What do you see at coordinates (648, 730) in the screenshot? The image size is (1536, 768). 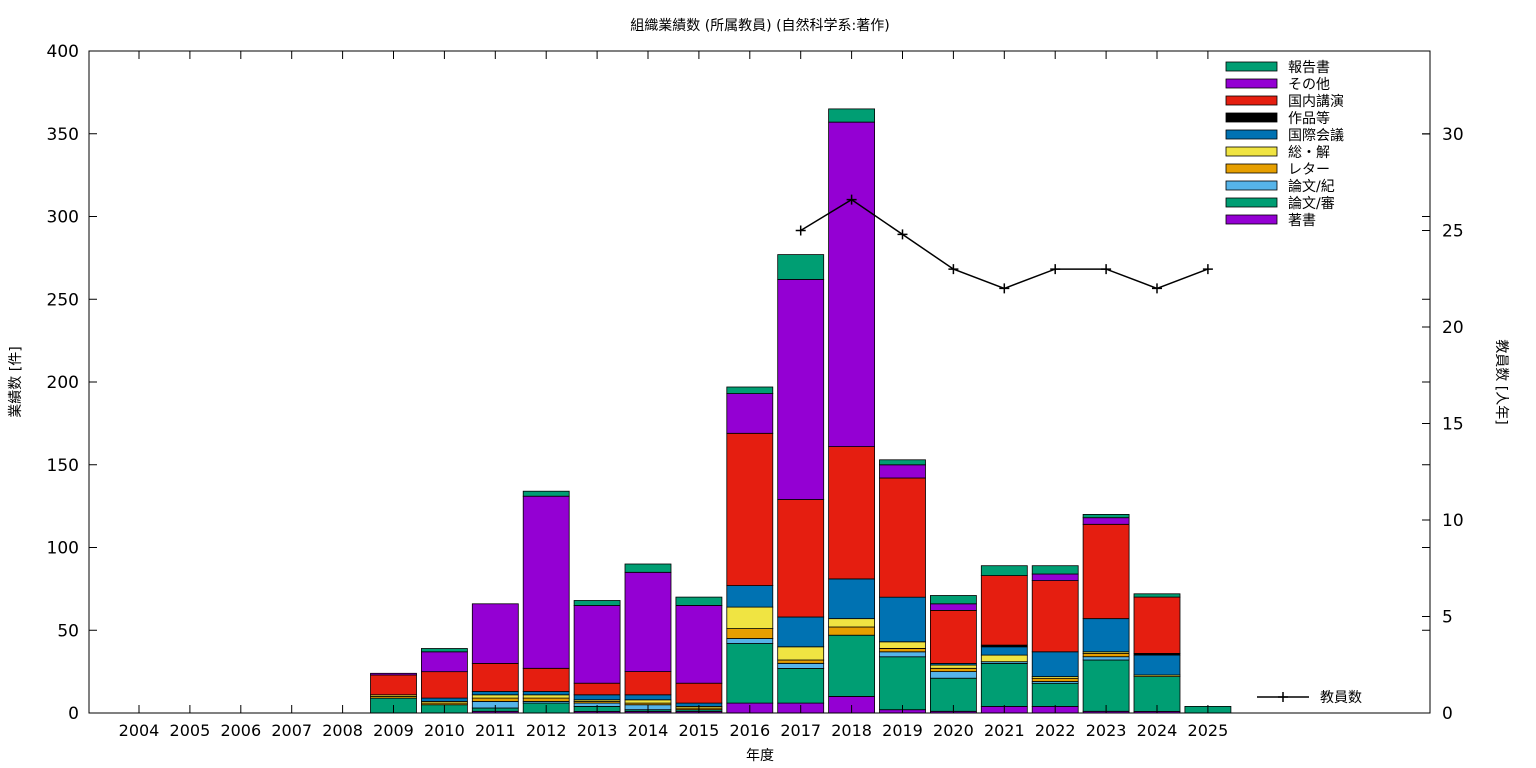 I see `x-tick-label: 2014` at bounding box center [648, 730].